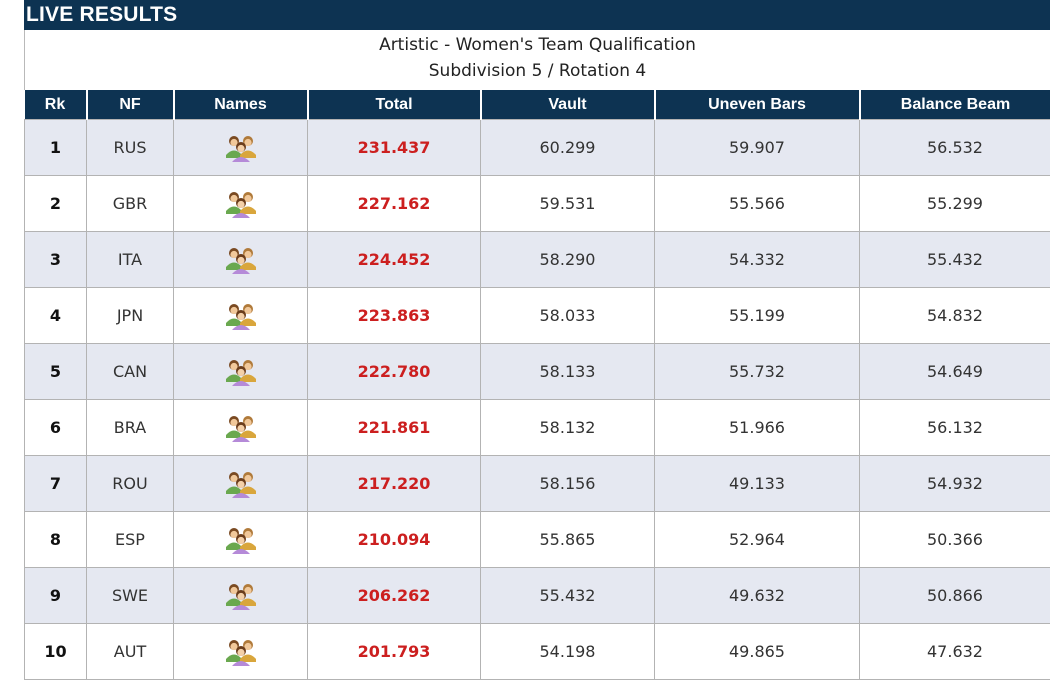 The image size is (1050, 700). I want to click on table-row: 5 CAN 222.780 58.133 55.732 54.649, so click(537, 371).